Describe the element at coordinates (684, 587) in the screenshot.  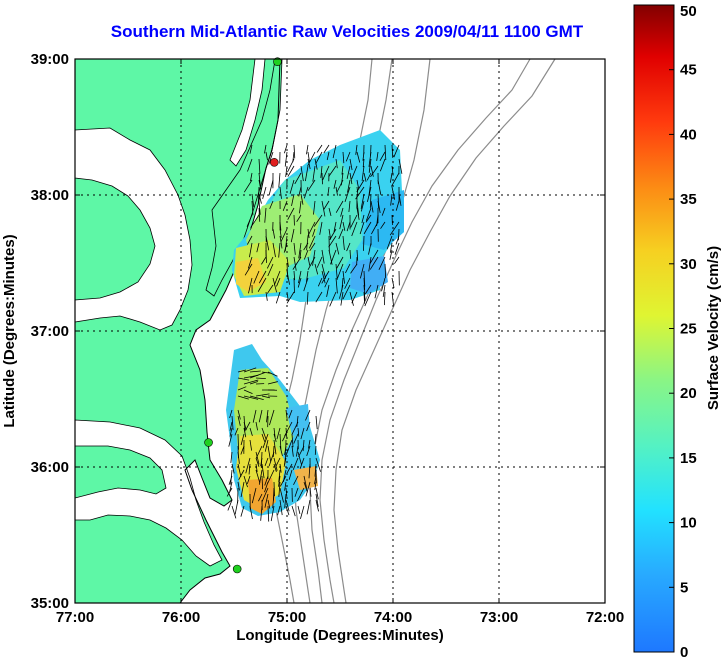
I see `colorbar-tick-label: 5` at that location.